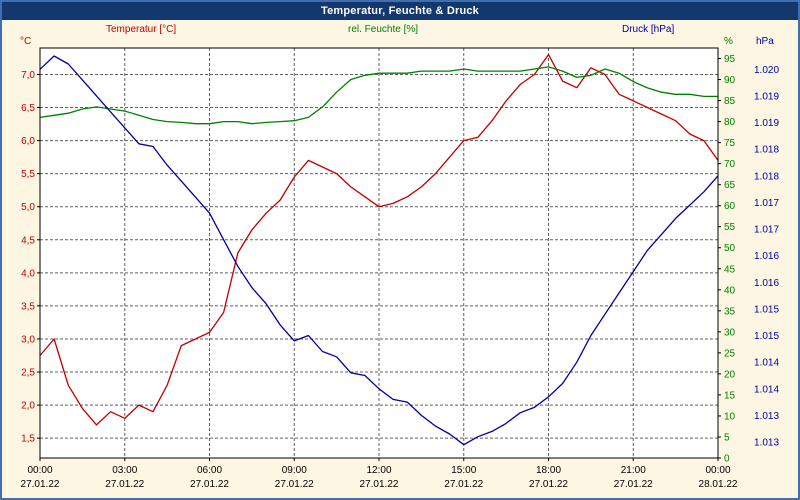  Describe the element at coordinates (730, 416) in the screenshot. I see `svg-text: 10` at that location.